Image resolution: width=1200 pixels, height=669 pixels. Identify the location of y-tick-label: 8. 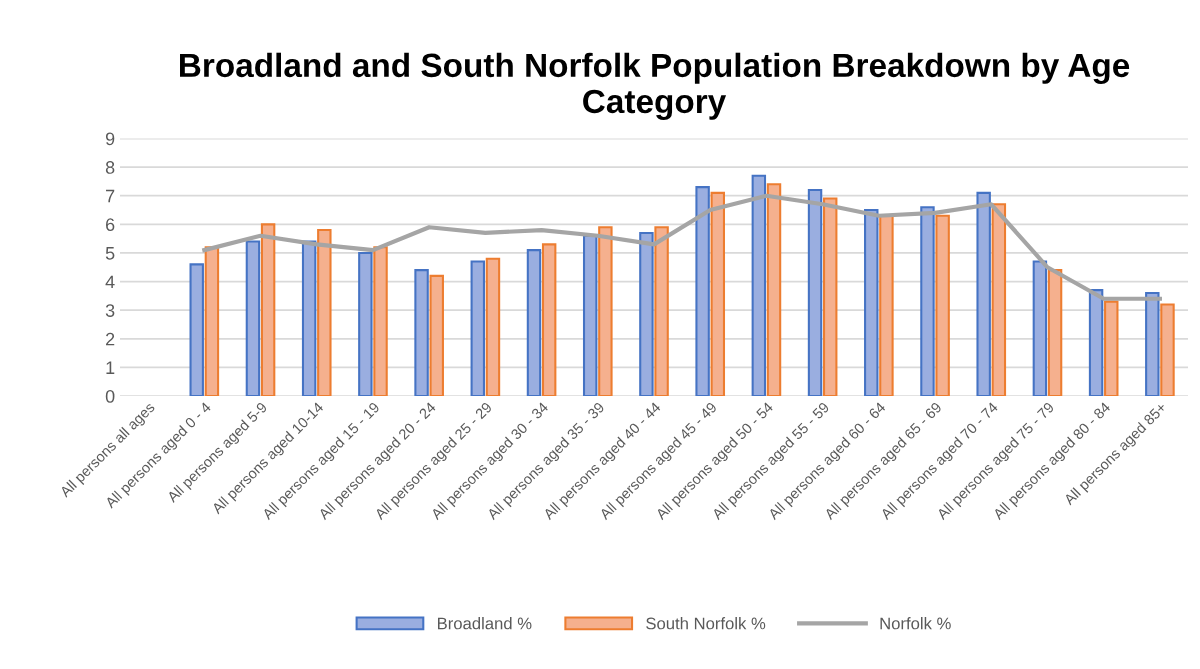
(110, 167).